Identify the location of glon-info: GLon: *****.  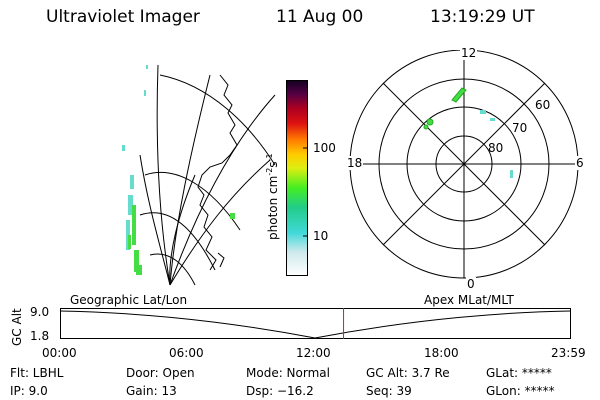
(520, 391).